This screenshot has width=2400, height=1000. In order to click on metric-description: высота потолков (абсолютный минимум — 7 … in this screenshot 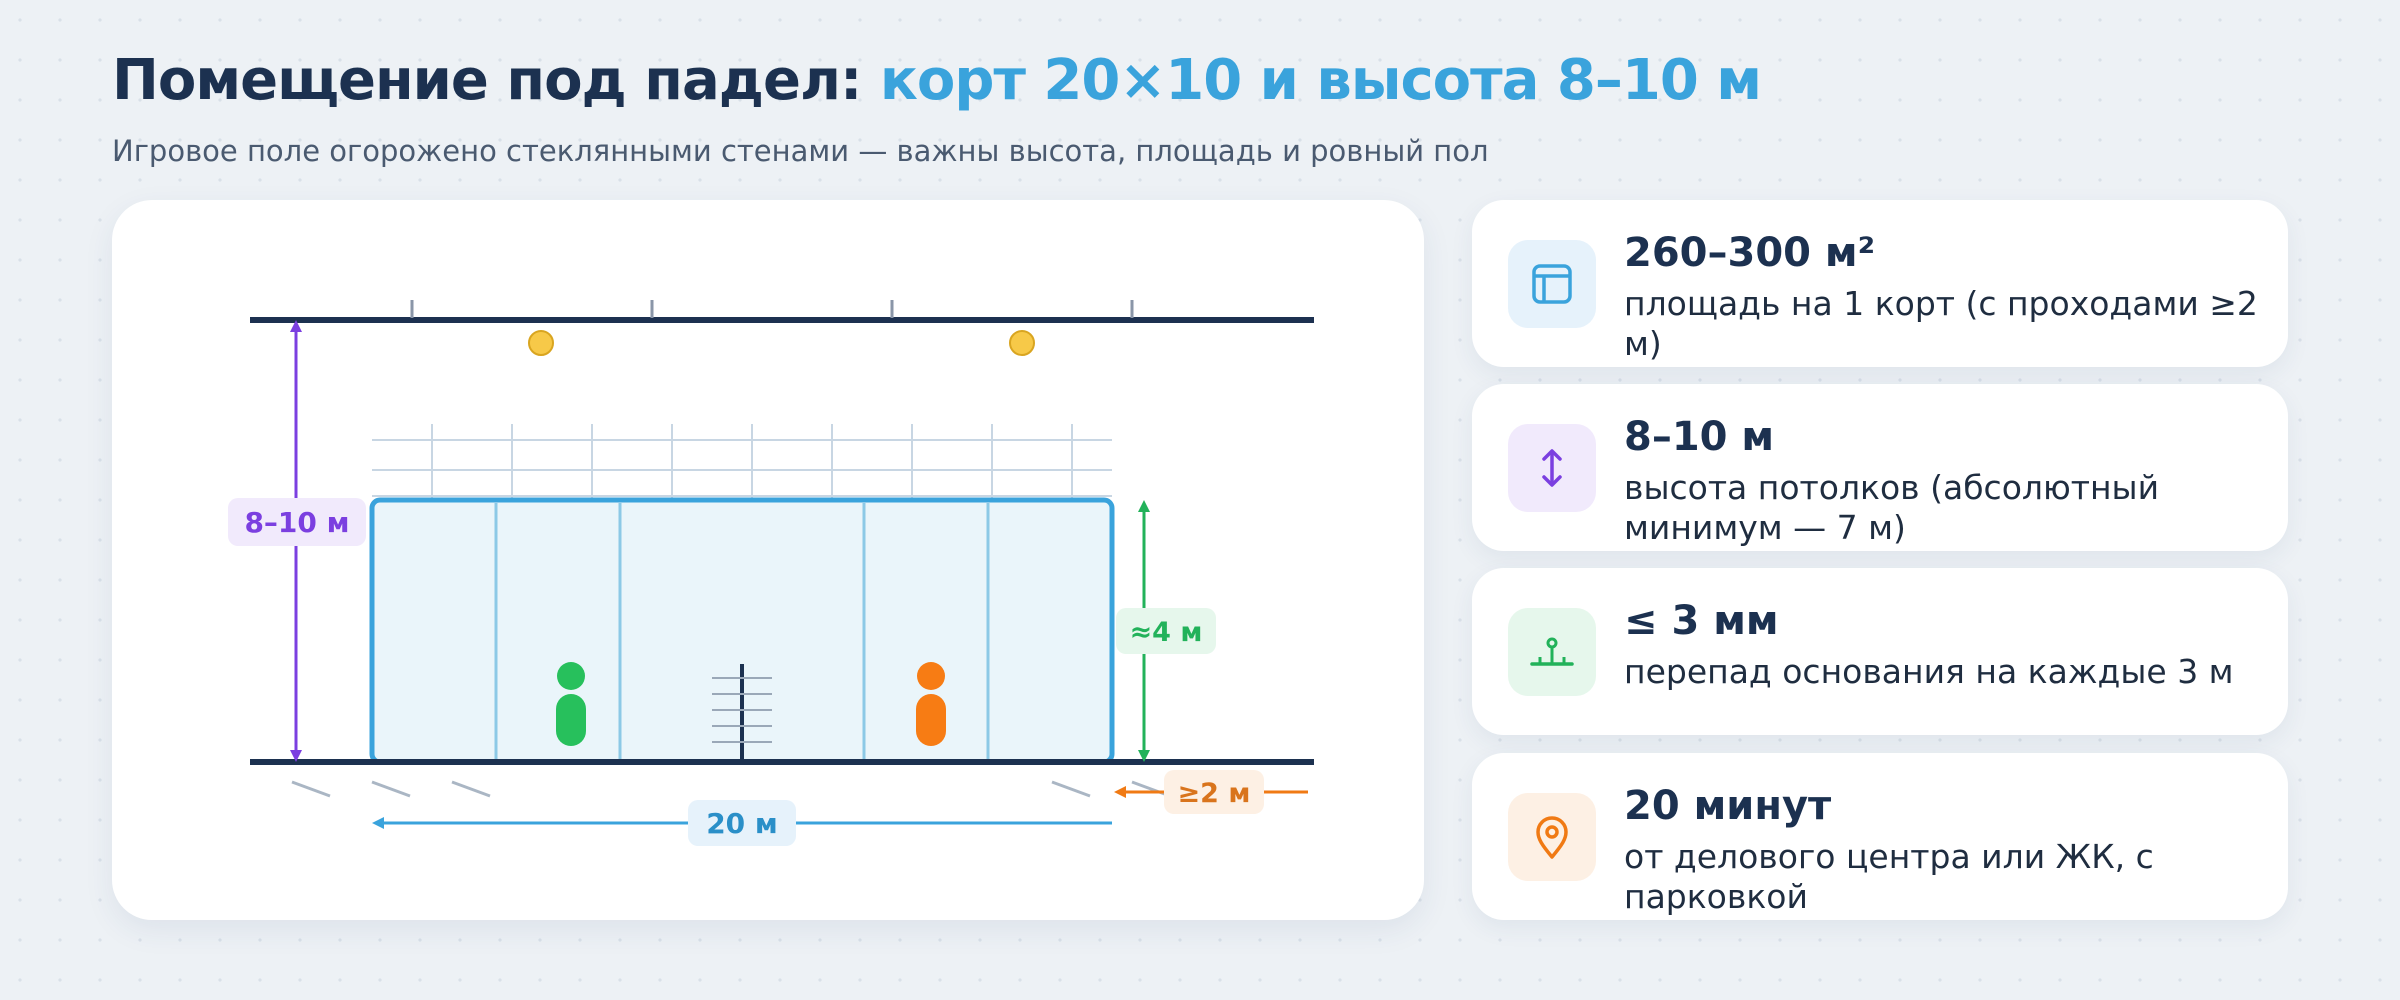, I will do `click(1892, 507)`.